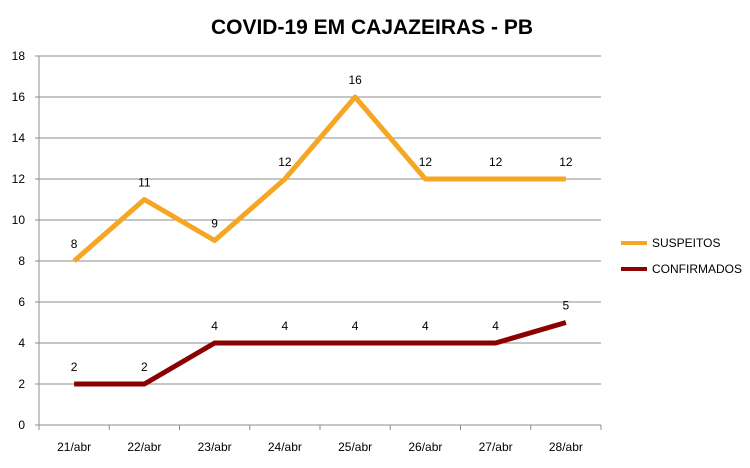 This screenshot has height=468, width=750. Describe the element at coordinates (21, 302) in the screenshot. I see `y-tick-label: 6` at that location.